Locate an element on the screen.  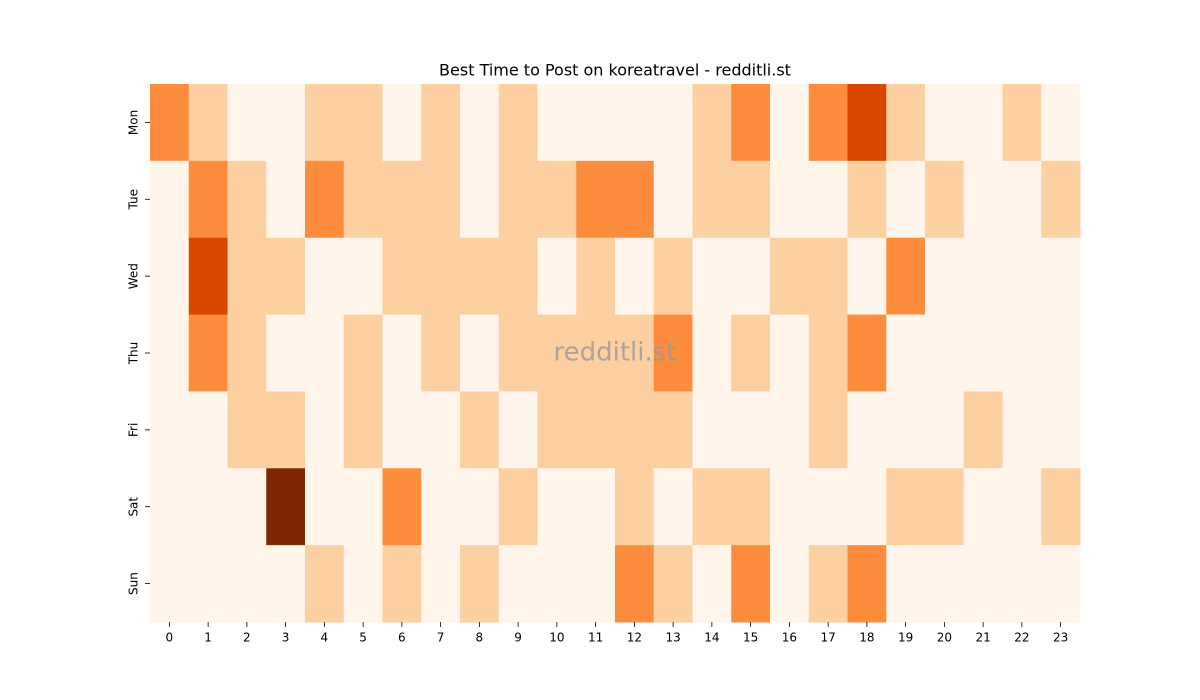
x-tick-label: 13 is located at coordinates (672, 638).